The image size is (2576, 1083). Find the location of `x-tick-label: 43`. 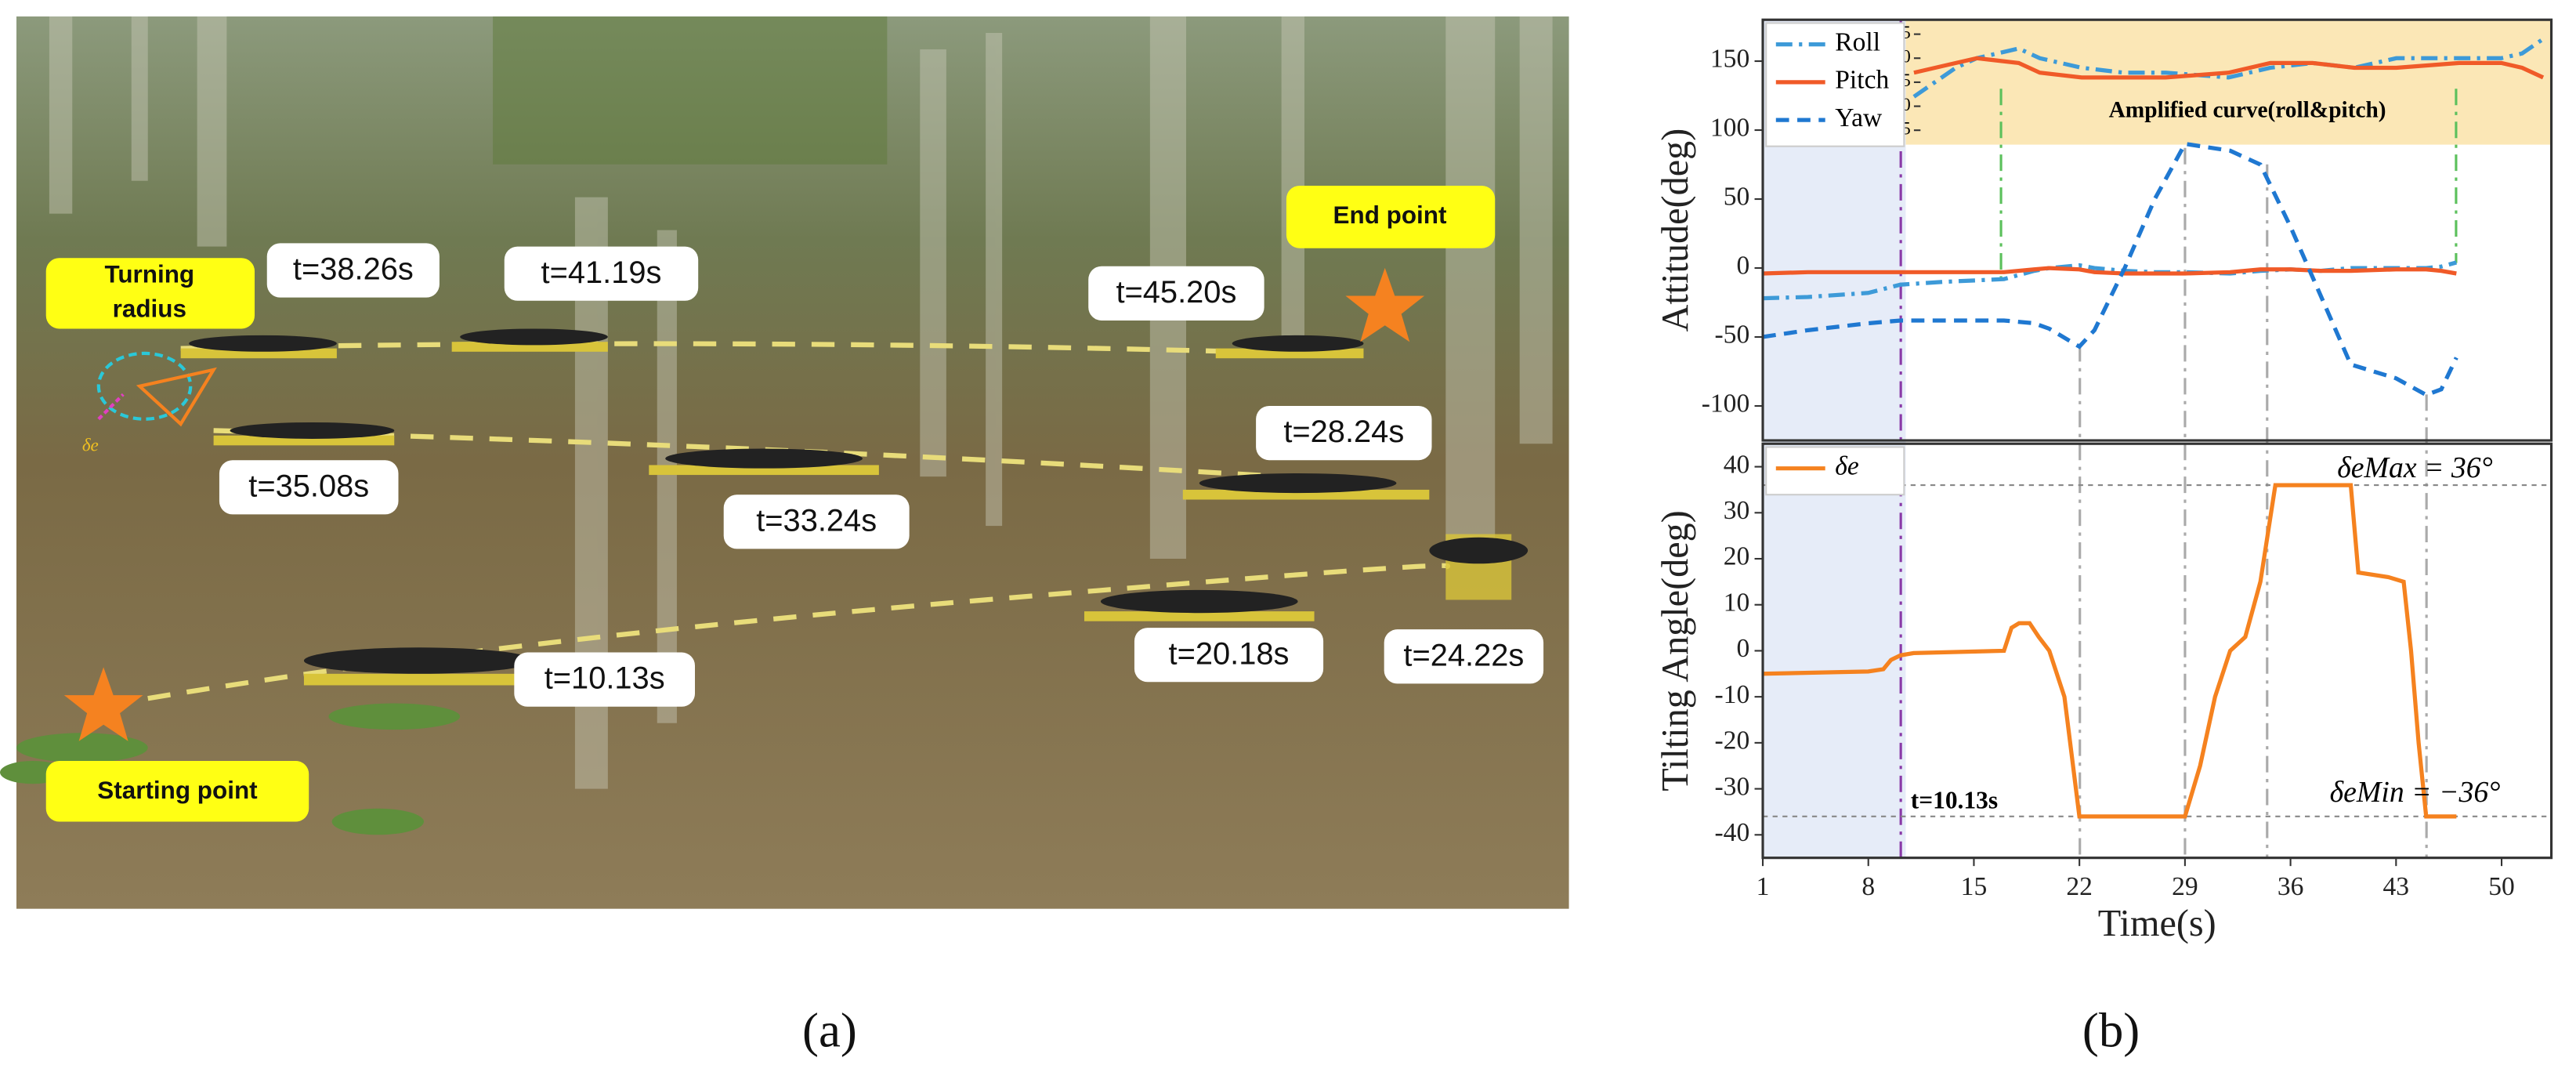

x-tick-label: 43 is located at coordinates (2396, 886).